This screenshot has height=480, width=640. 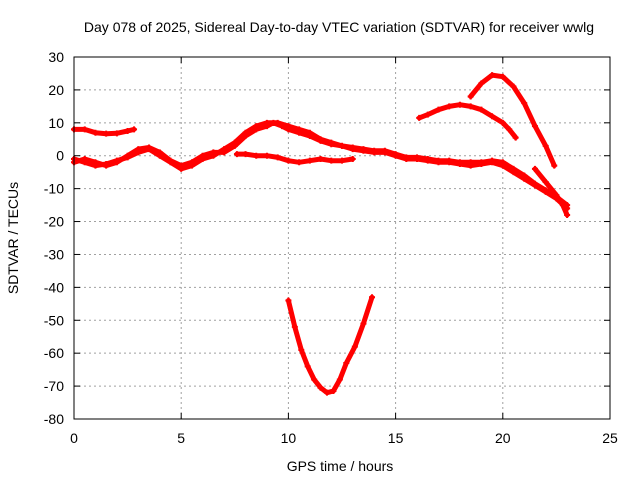 What do you see at coordinates (54, 353) in the screenshot?
I see `y-tick-label: -60` at bounding box center [54, 353].